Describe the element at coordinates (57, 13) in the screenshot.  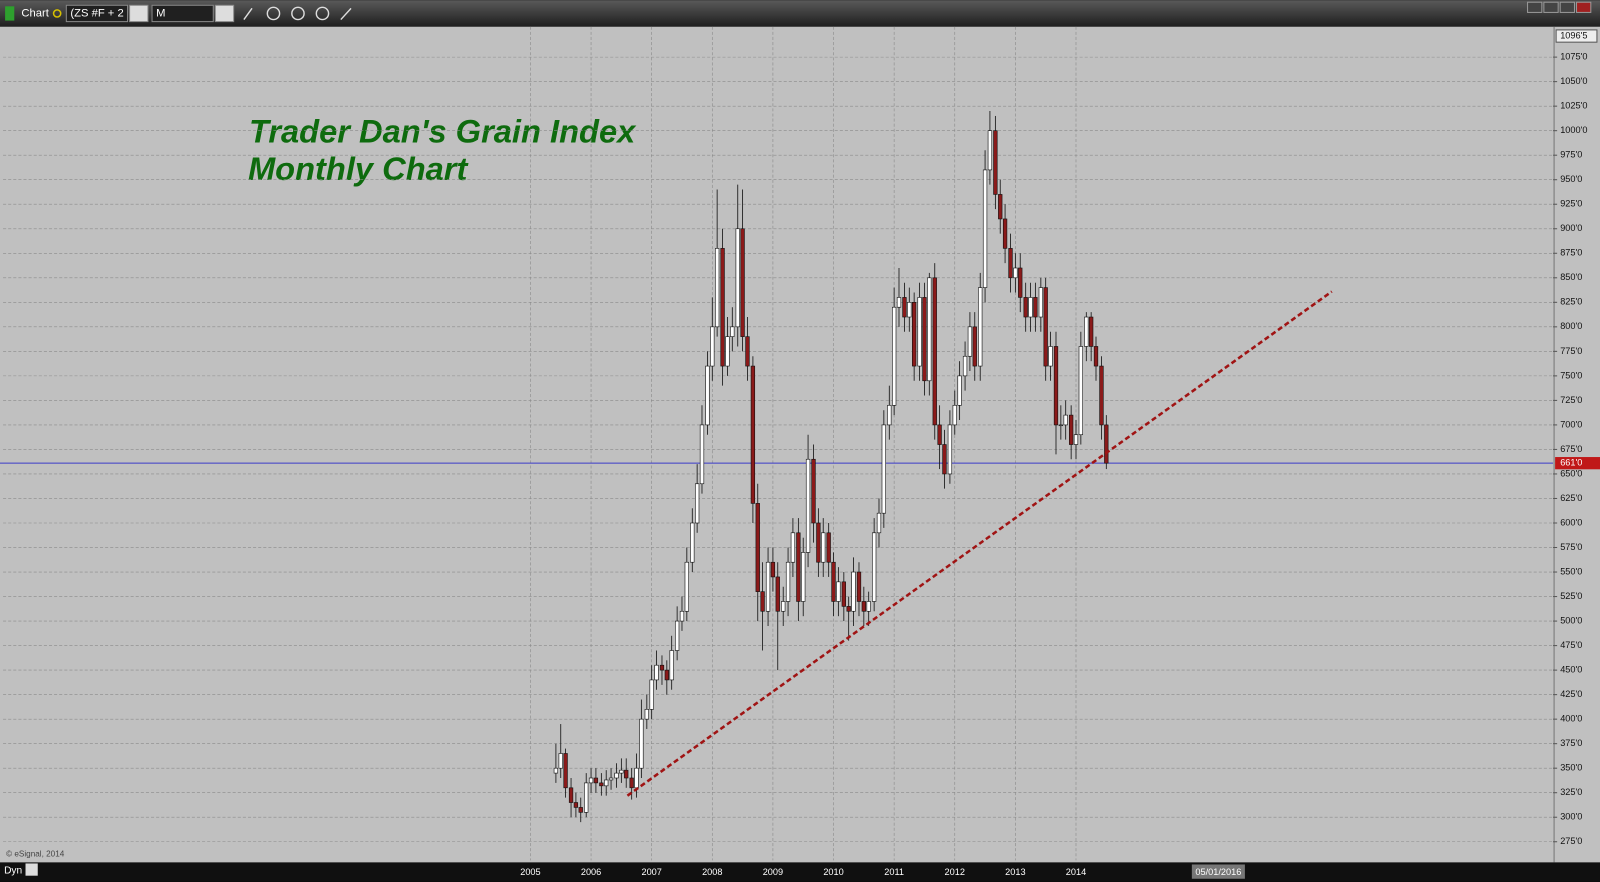
I see `link-icon` at that location.